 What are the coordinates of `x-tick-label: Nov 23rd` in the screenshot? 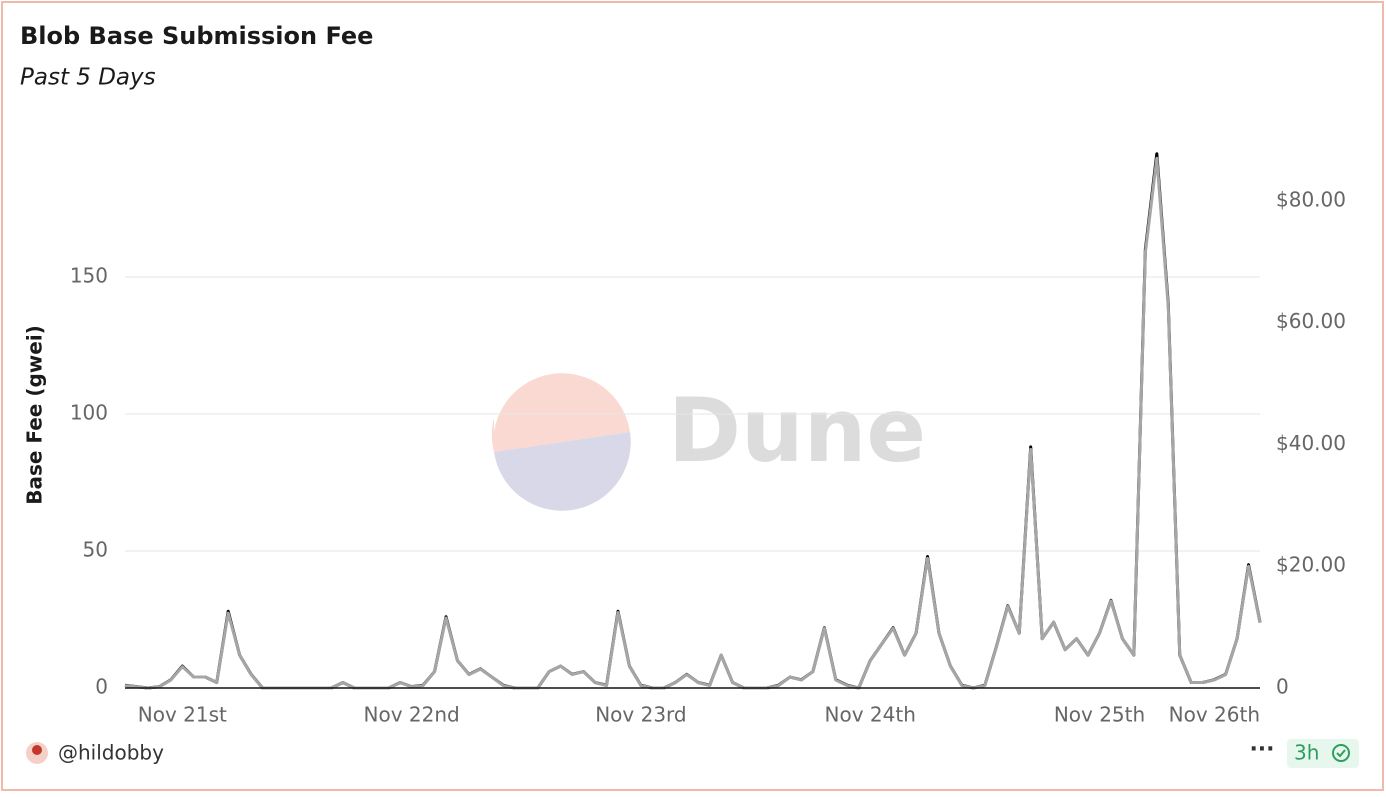 It's located at (640, 715).